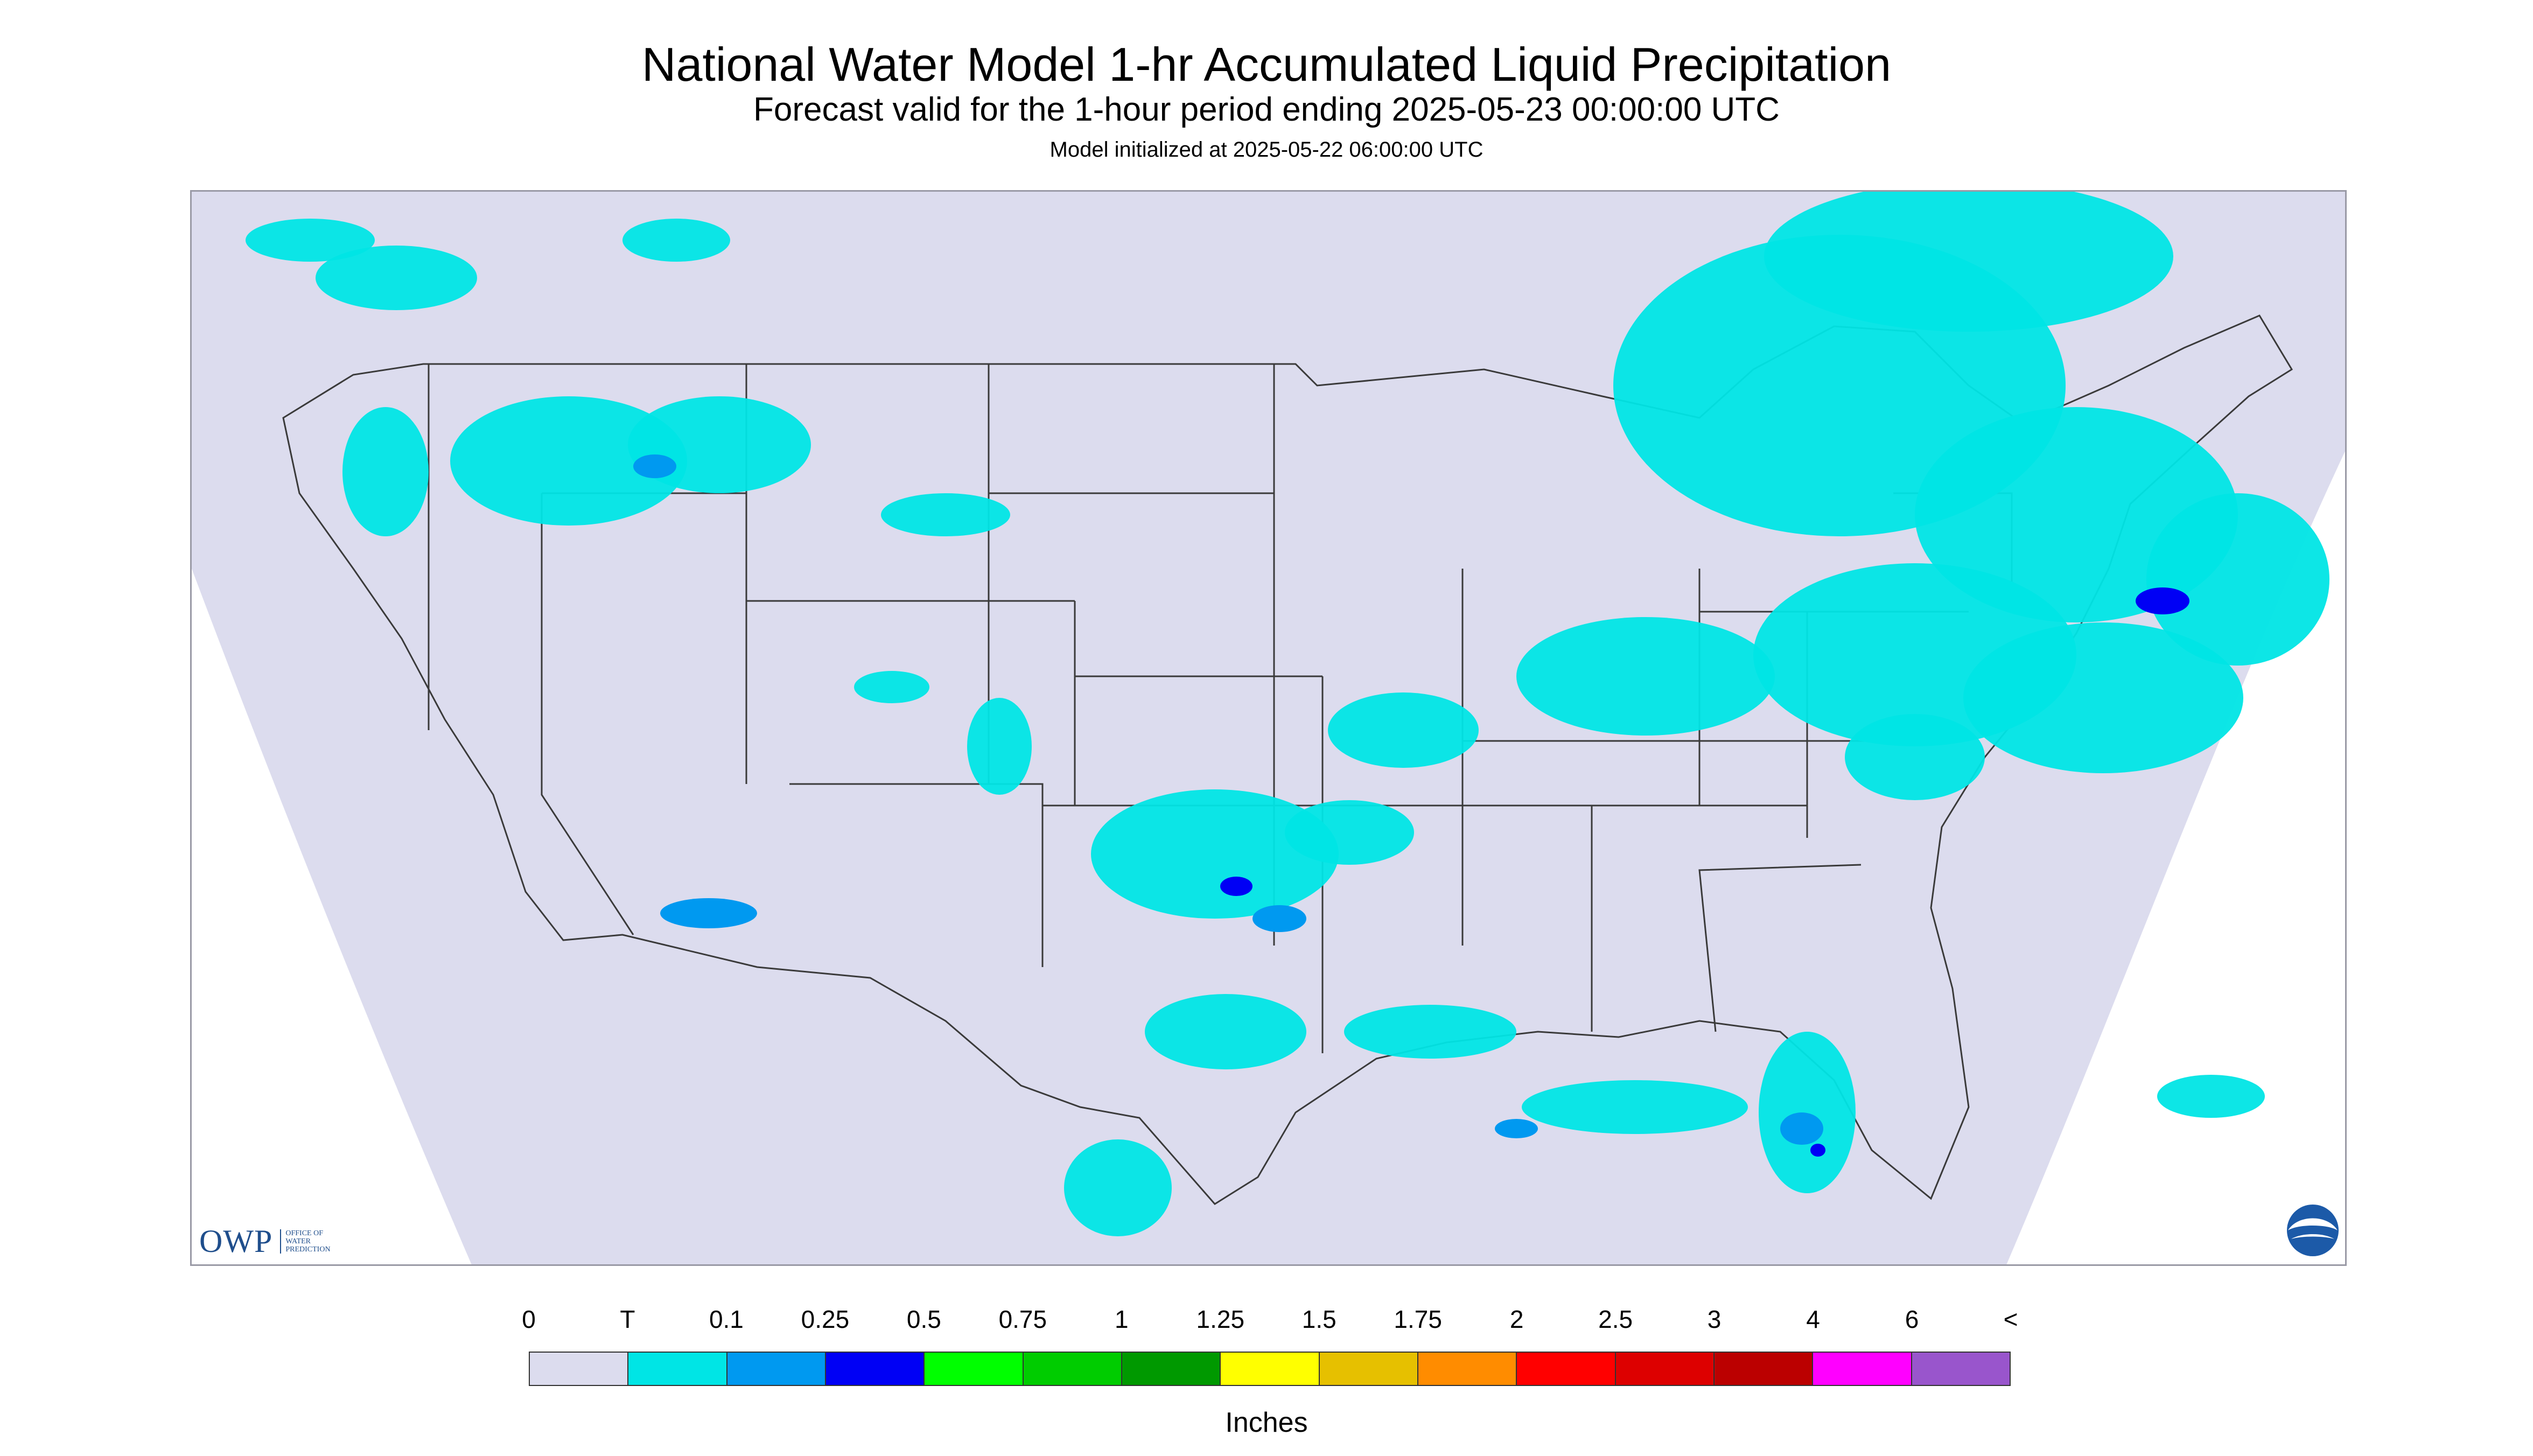 The height and width of the screenshot is (1456, 2533). I want to click on legend-label: 3, so click(1714, 1319).